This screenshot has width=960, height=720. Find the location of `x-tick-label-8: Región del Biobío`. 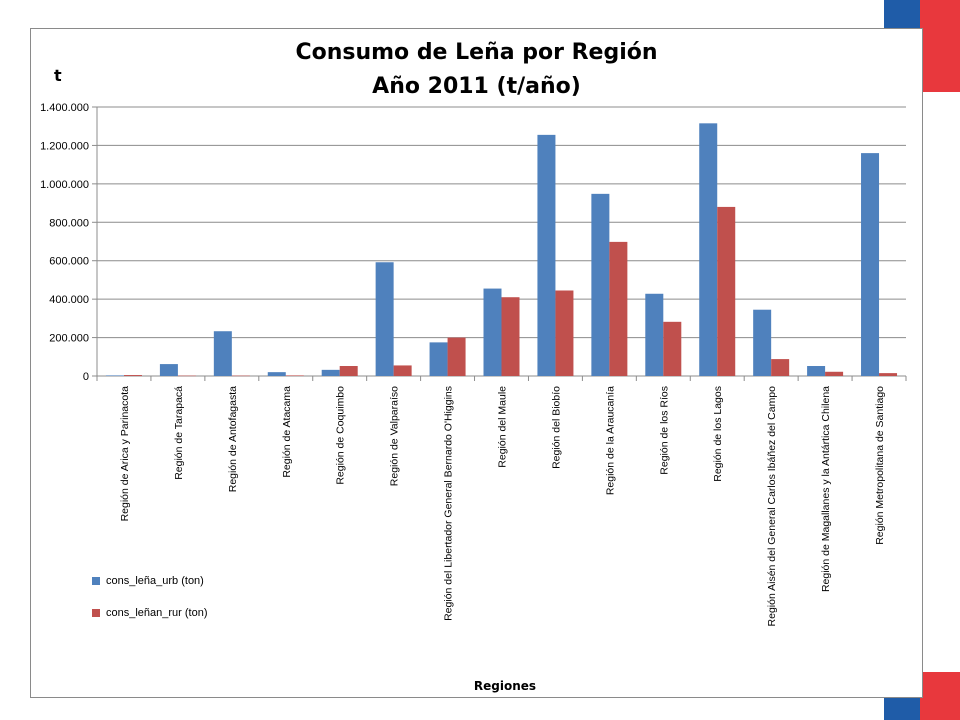

x-tick-label-8: Región del Biobío is located at coordinates (556, 427).